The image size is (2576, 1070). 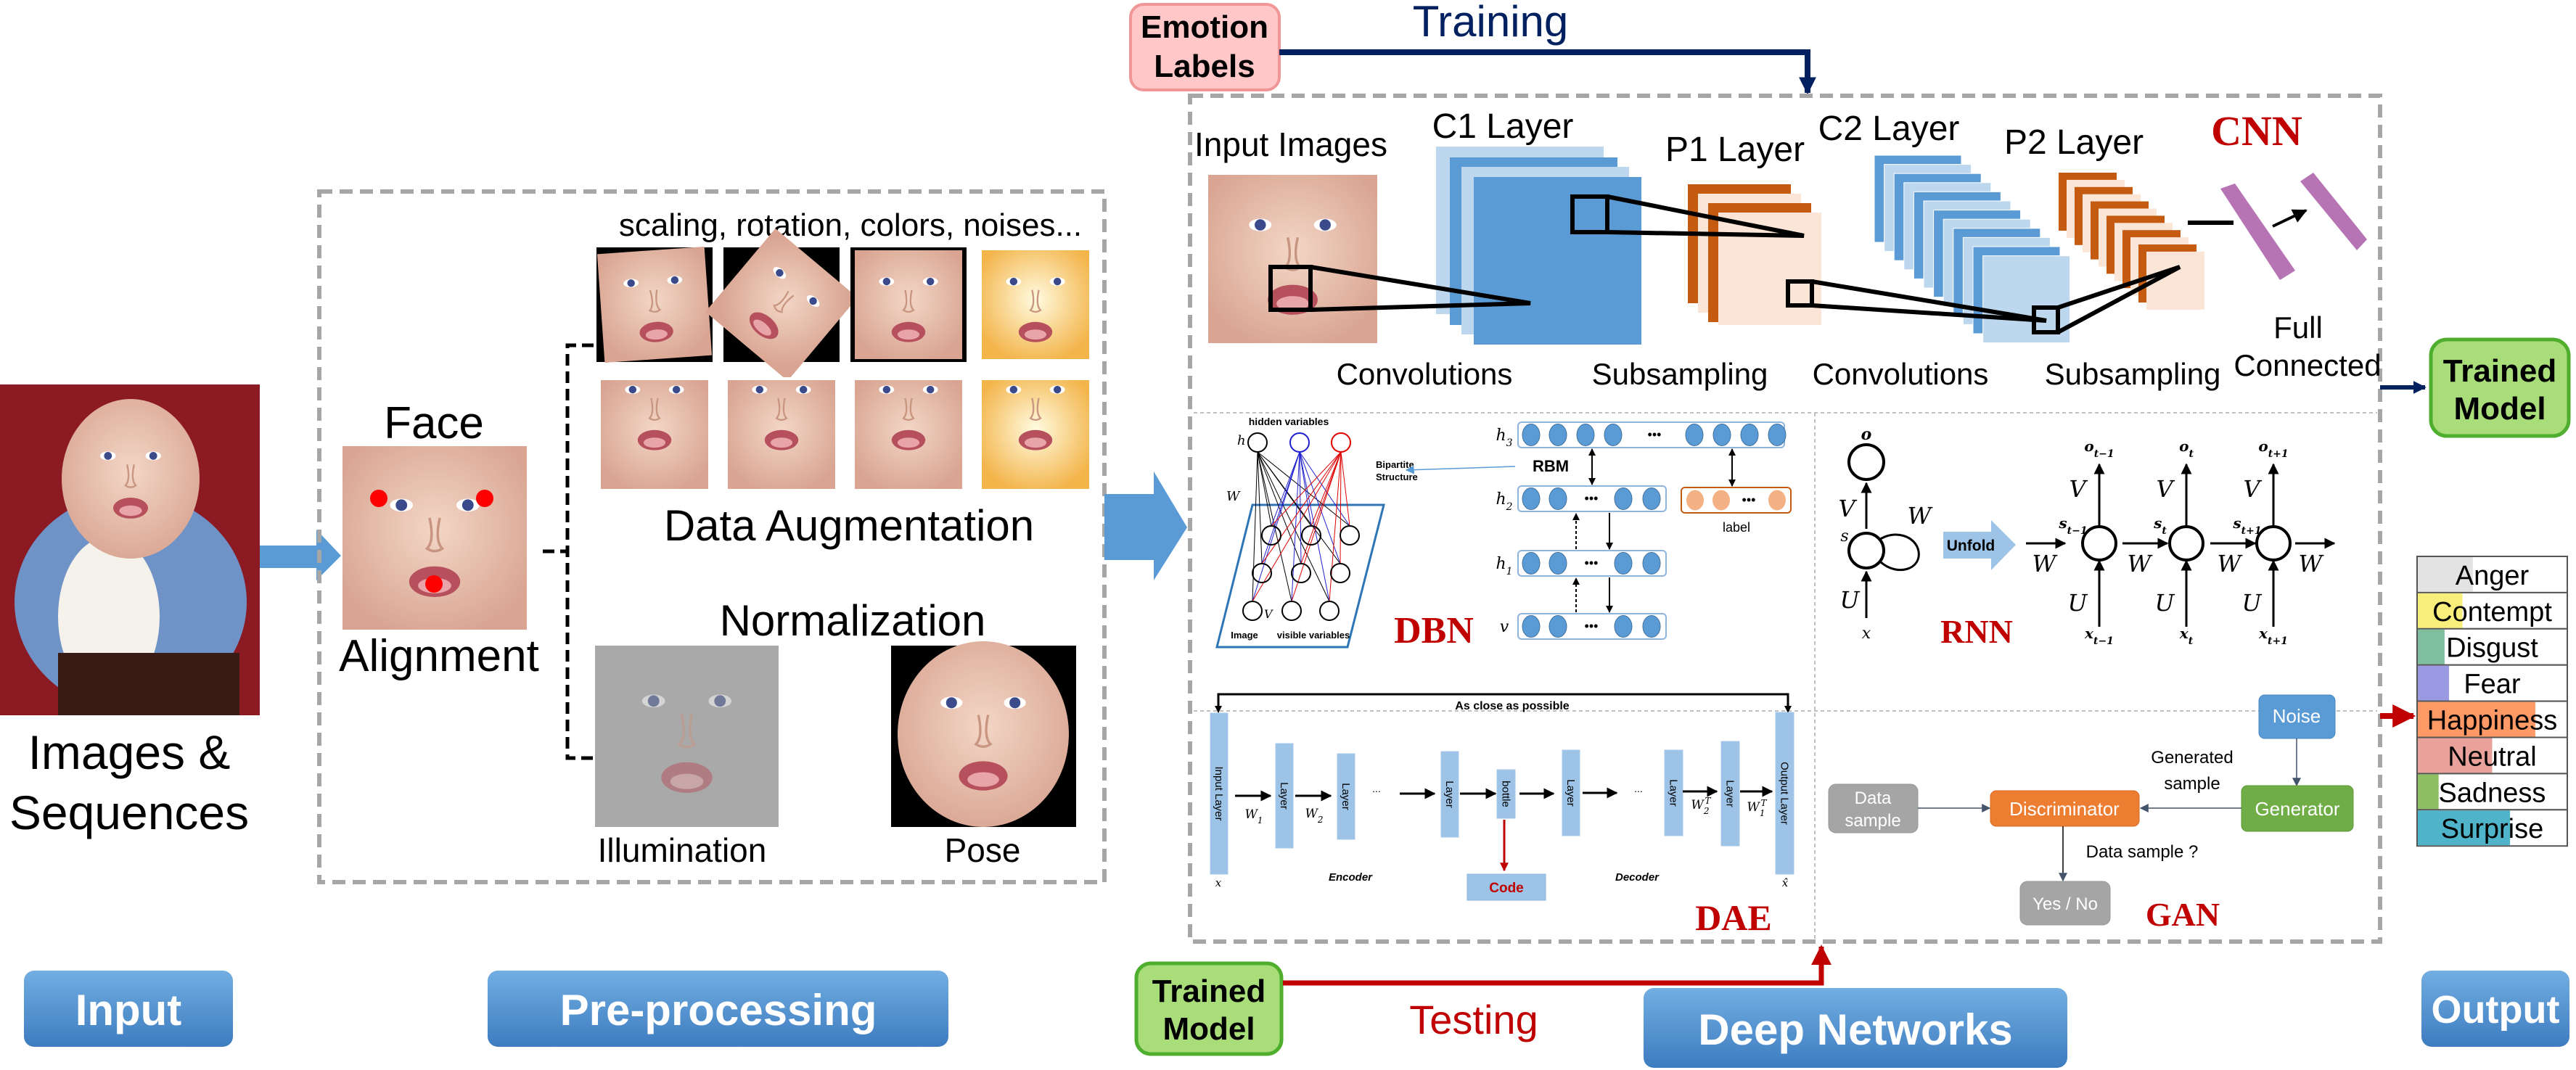 What do you see at coordinates (2065, 904) in the screenshot?
I see `gan-yes-no-box` at bounding box center [2065, 904].